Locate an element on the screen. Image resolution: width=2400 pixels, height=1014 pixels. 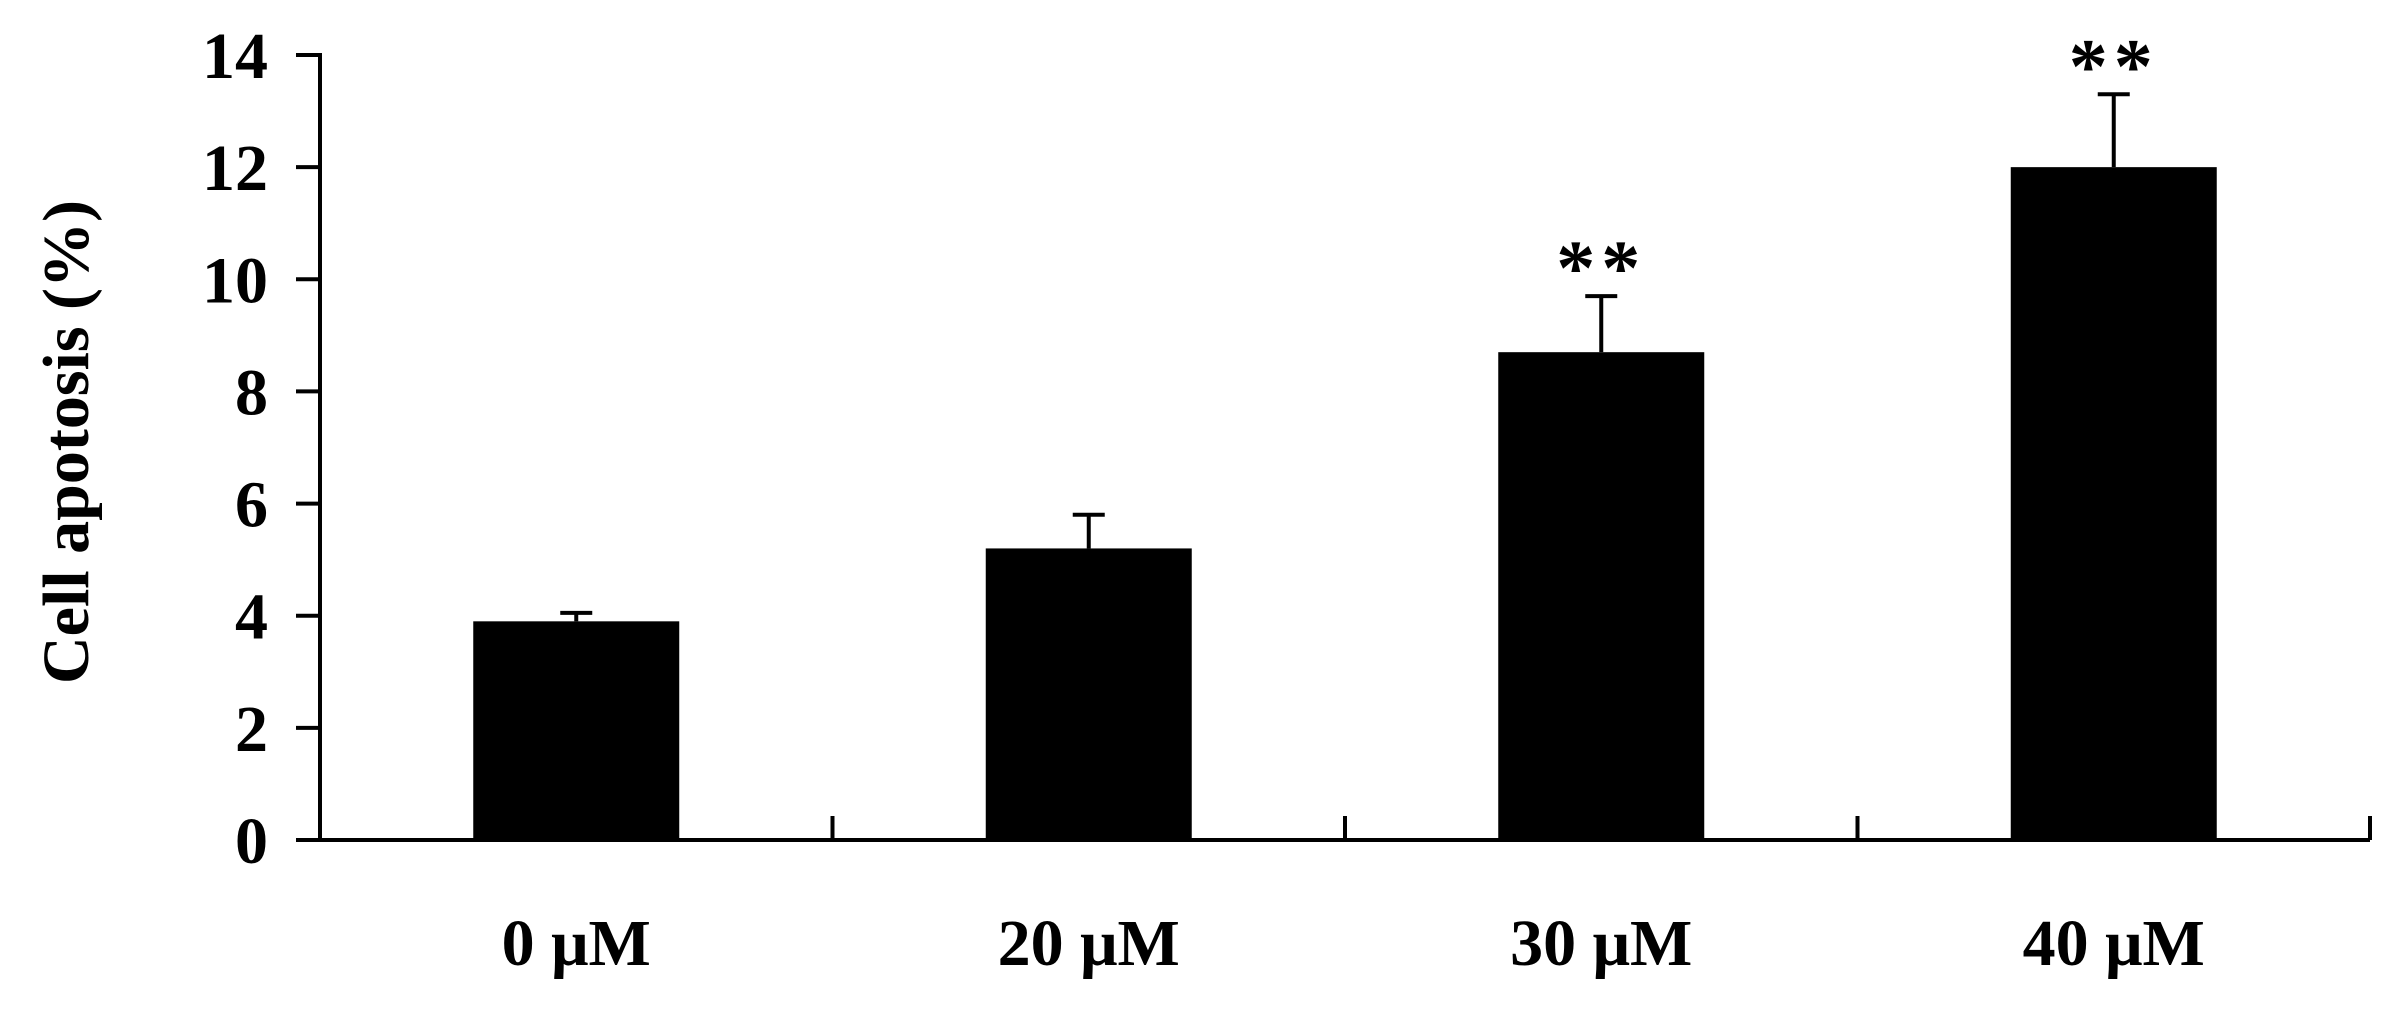
significance-label-3: ** is located at coordinates (2114, 65).